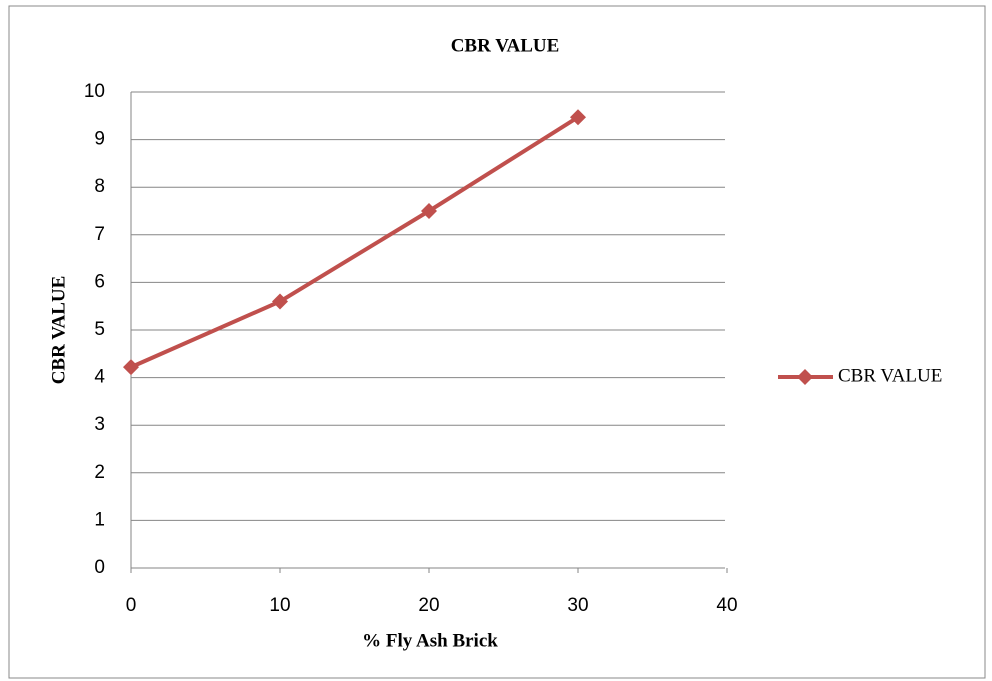 This screenshot has width=992, height=681. What do you see at coordinates (99, 519) in the screenshot?
I see `y-tick-label: 1` at bounding box center [99, 519].